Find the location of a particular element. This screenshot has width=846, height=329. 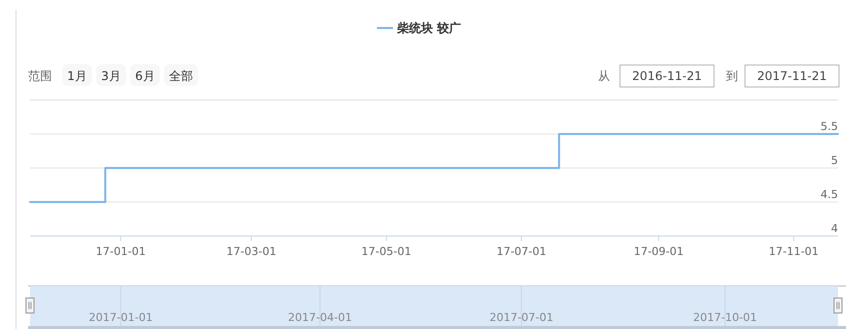

x-tick-label: 17-11-01 is located at coordinates (793, 251).